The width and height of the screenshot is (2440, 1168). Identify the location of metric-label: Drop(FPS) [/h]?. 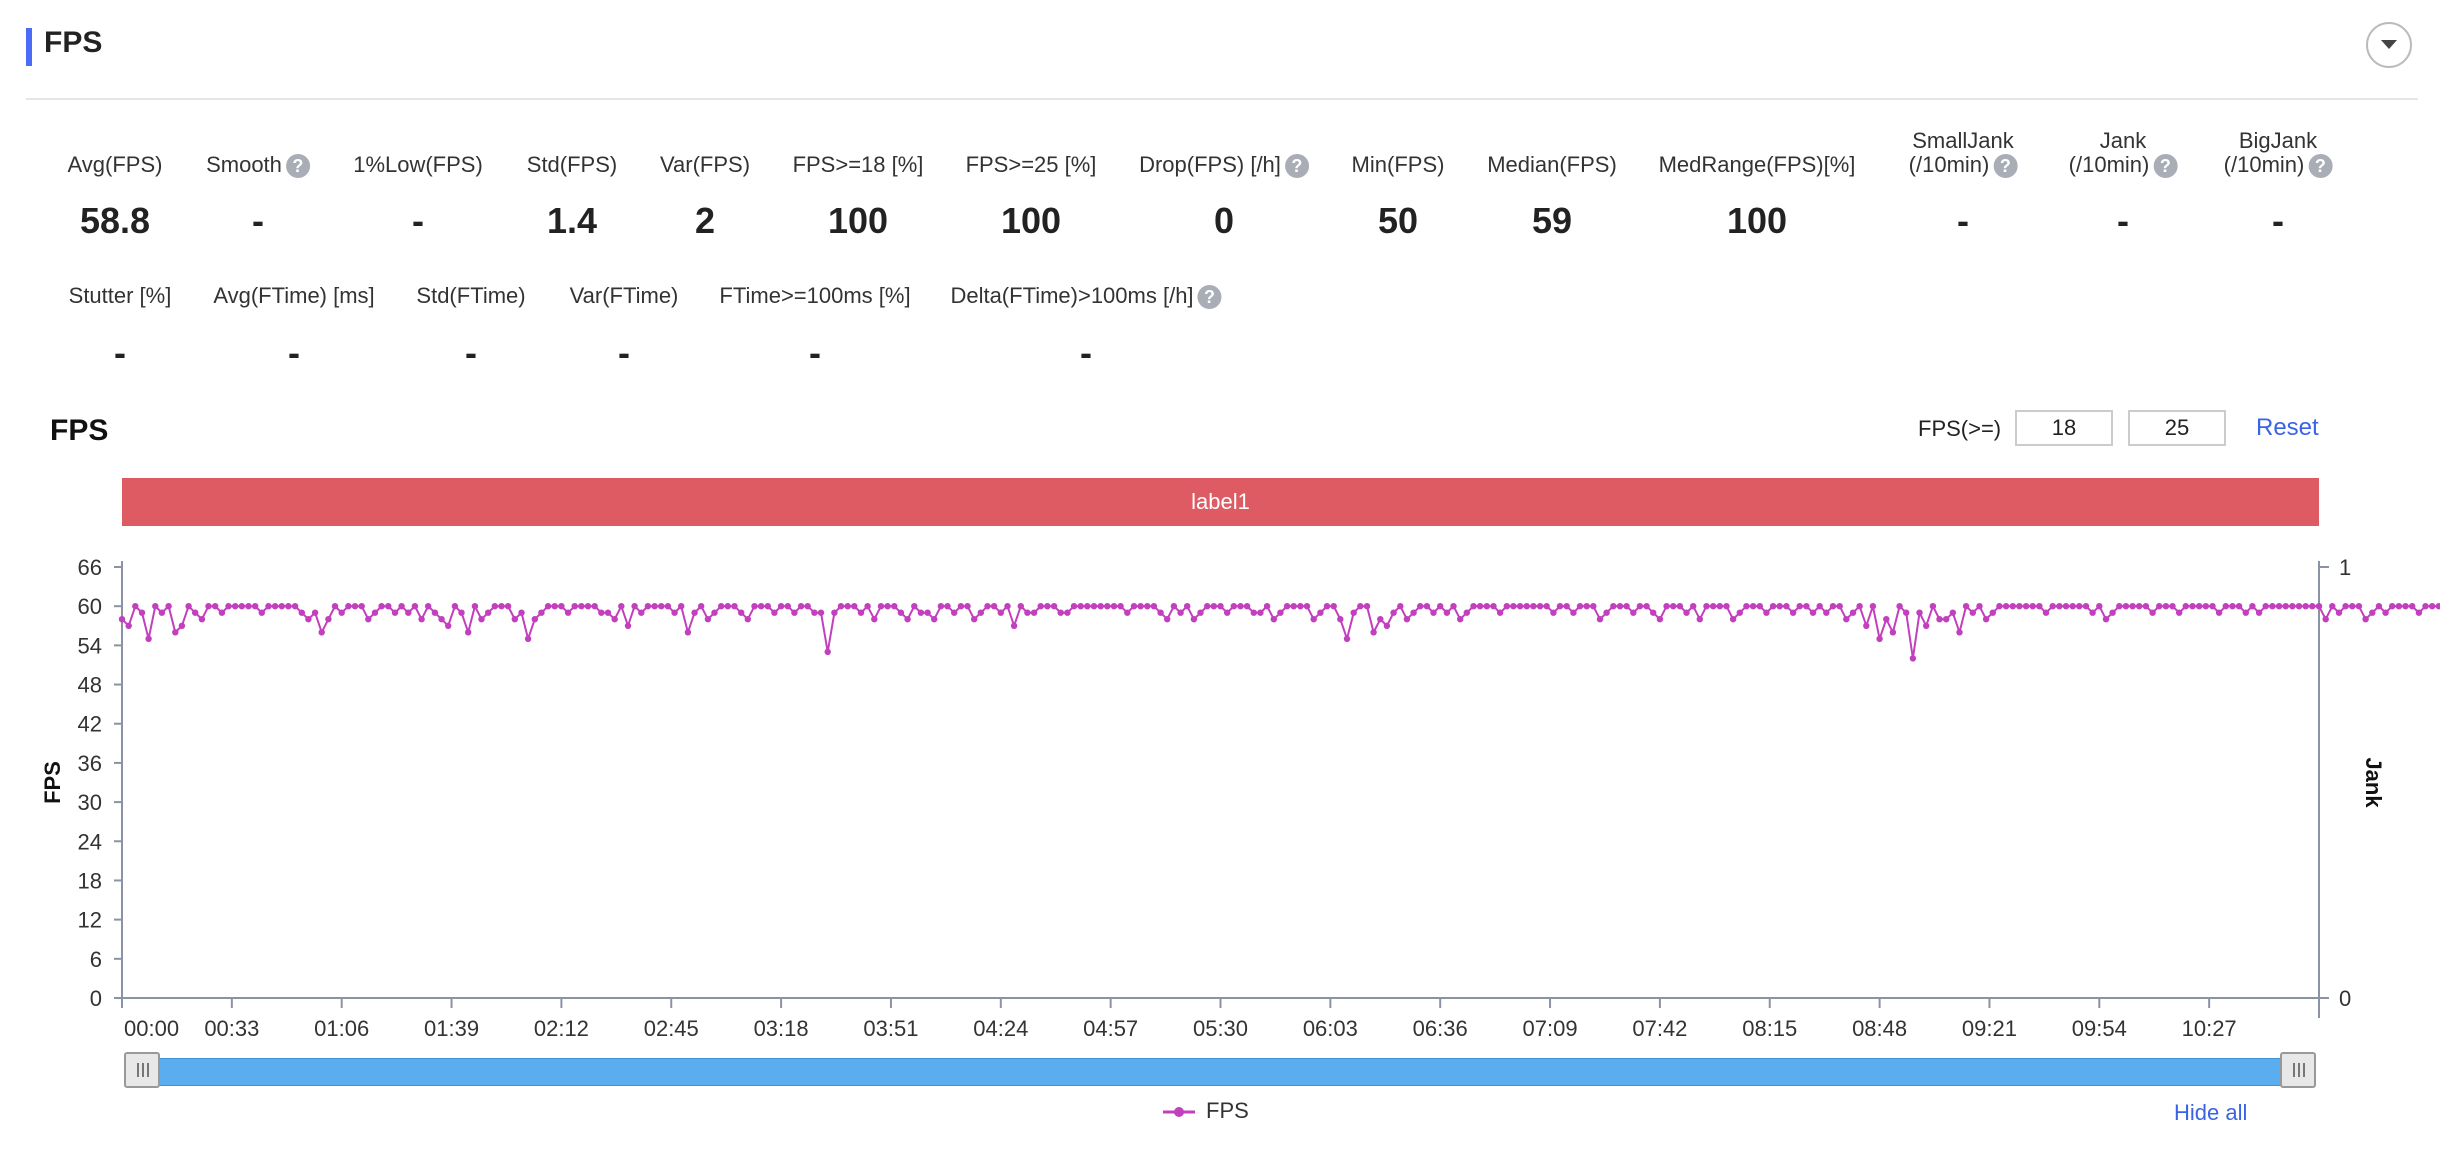
(1224, 166).